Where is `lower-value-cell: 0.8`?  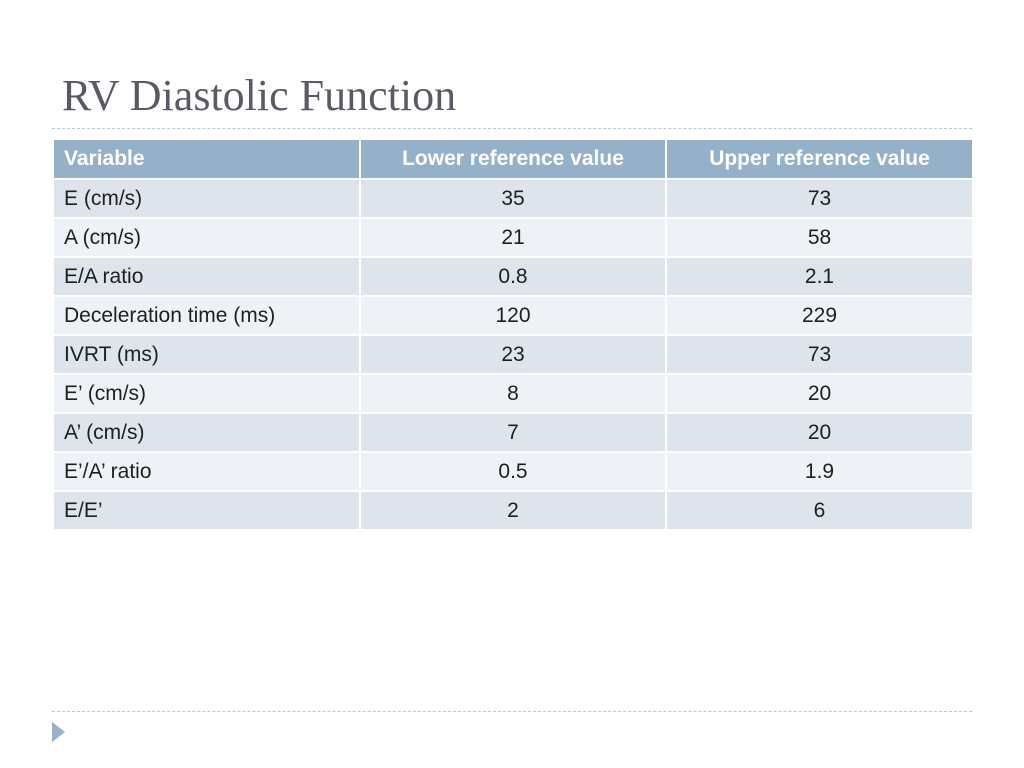
lower-value-cell: 0.8 is located at coordinates (513, 276).